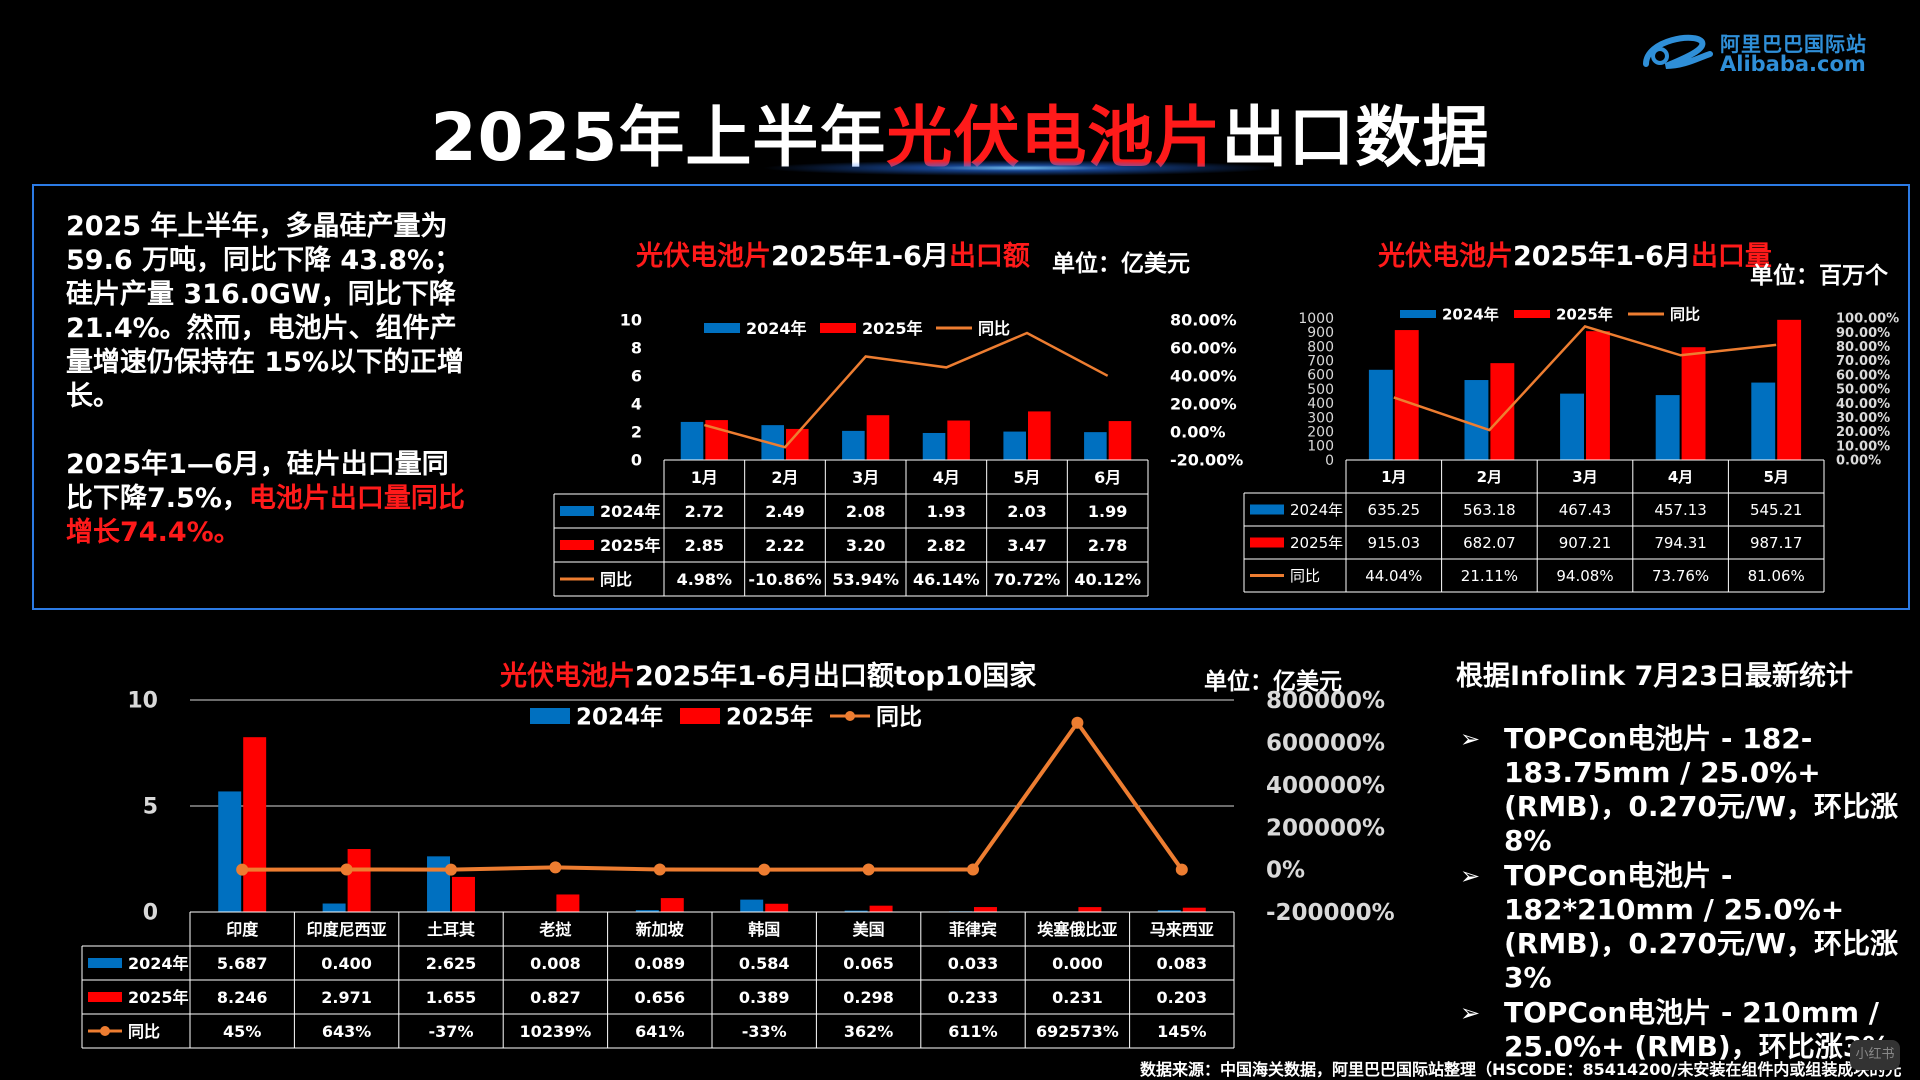  Describe the element at coordinates (1320, 390) in the screenshot. I see `y-tick-label: 500` at that location.